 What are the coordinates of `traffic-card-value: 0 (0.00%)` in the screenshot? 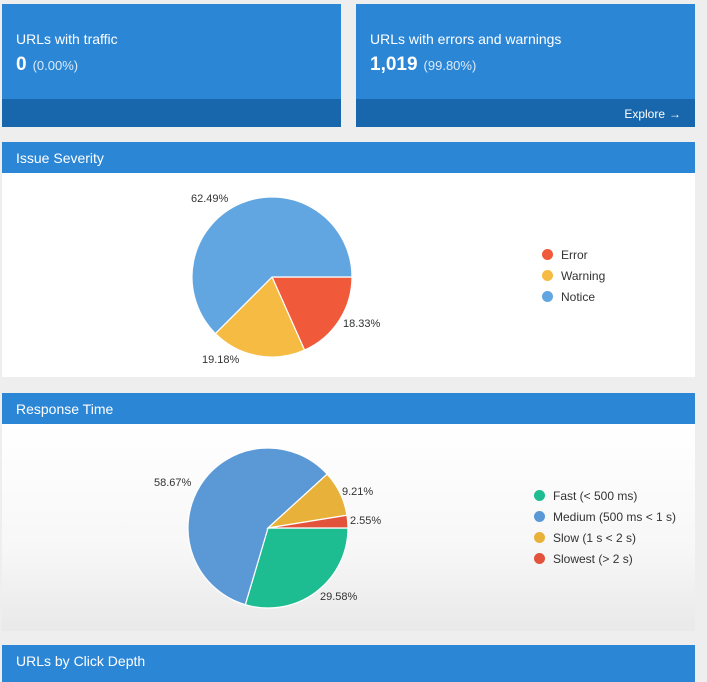 It's located at (47, 65).